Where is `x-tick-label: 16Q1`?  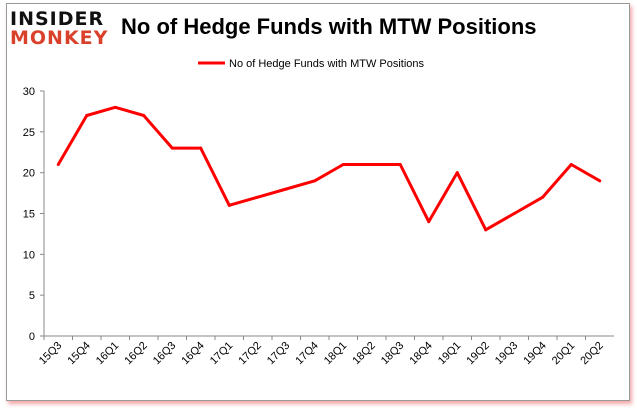 x-tick-label: 16Q1 is located at coordinates (108, 354).